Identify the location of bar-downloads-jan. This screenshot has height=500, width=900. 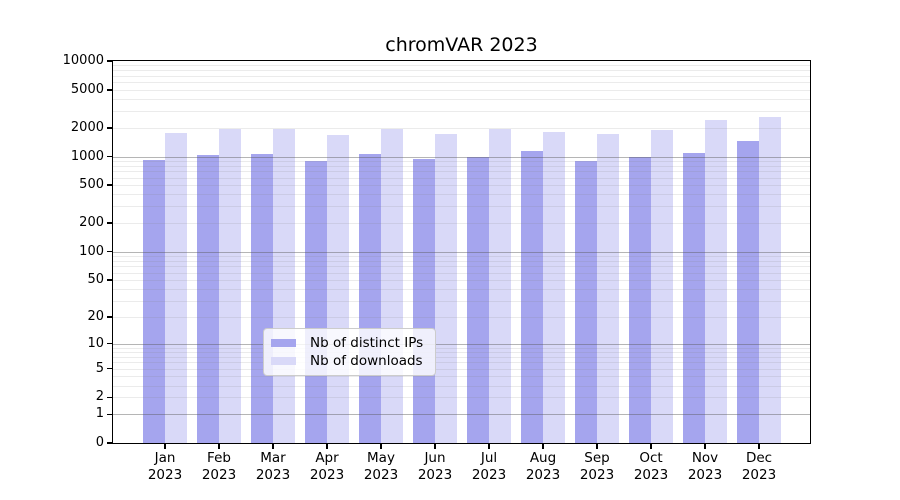
(176, 287).